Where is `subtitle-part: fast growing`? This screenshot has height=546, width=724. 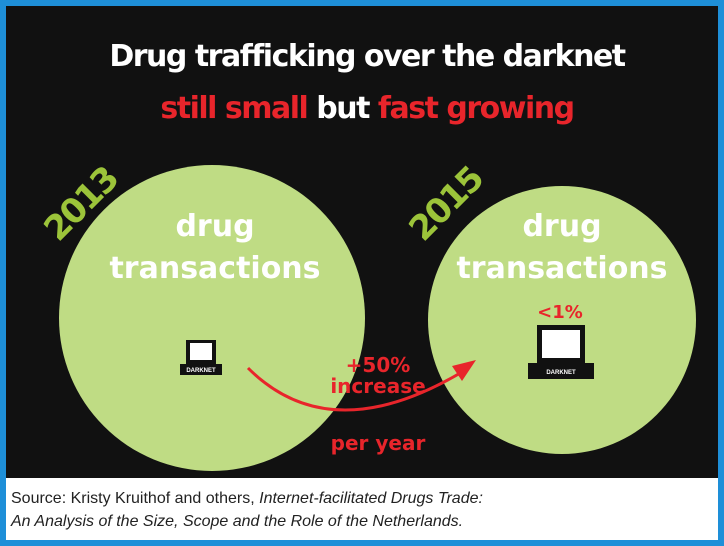
subtitle-part: fast growing is located at coordinates (476, 108).